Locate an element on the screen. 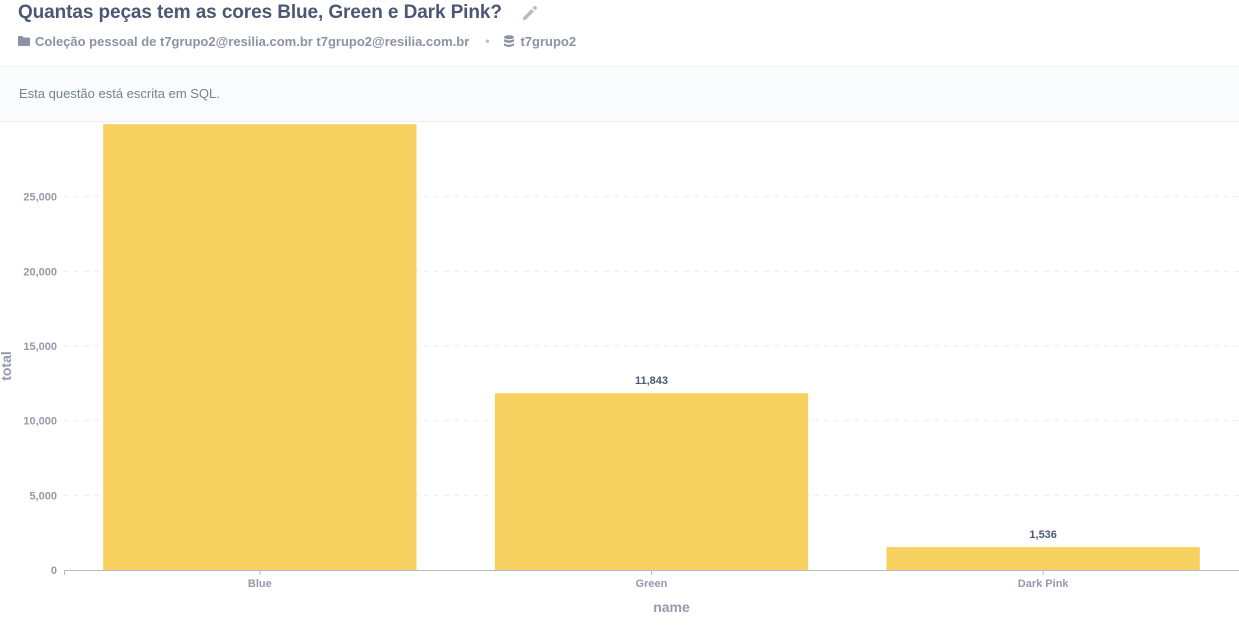 This screenshot has height=625, width=1239. y-tick-label: 5,000 is located at coordinates (43, 496).